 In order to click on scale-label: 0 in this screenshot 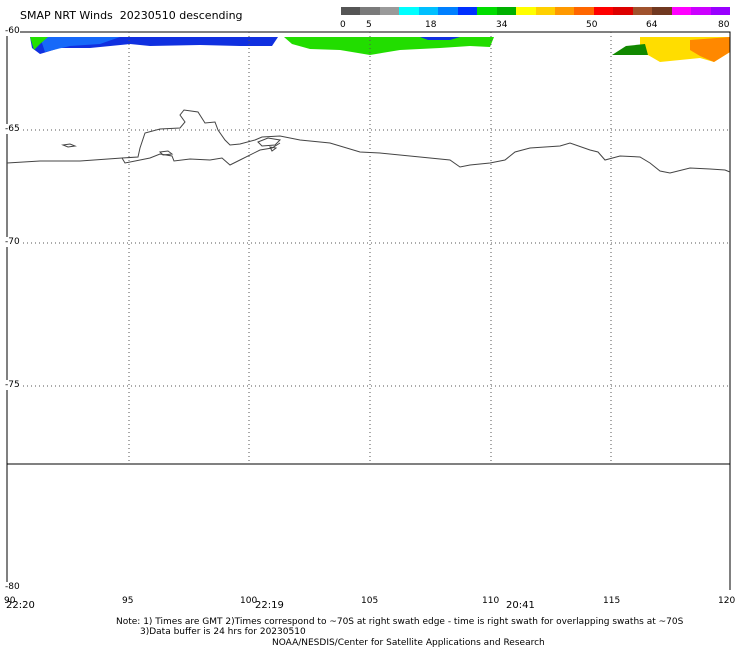, I will do `click(343, 25)`.